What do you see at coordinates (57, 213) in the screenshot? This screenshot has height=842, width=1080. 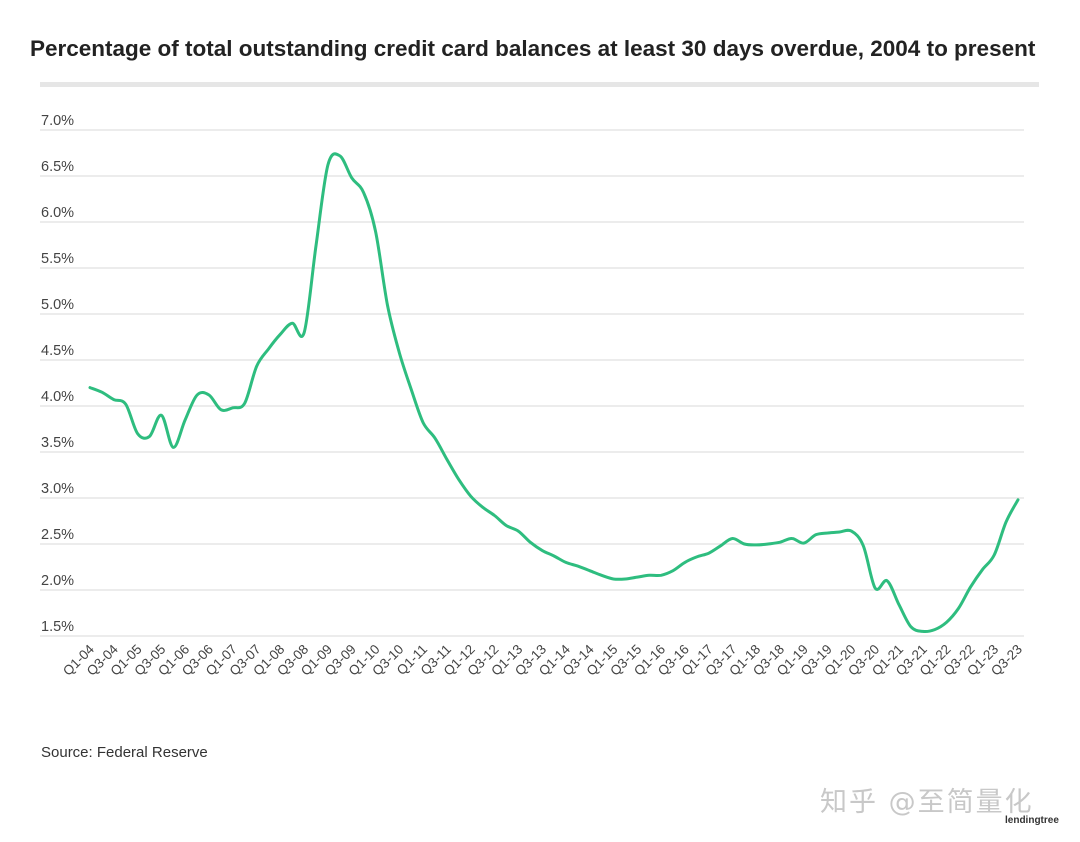 I see `y-tick-label: 6.0%` at bounding box center [57, 213].